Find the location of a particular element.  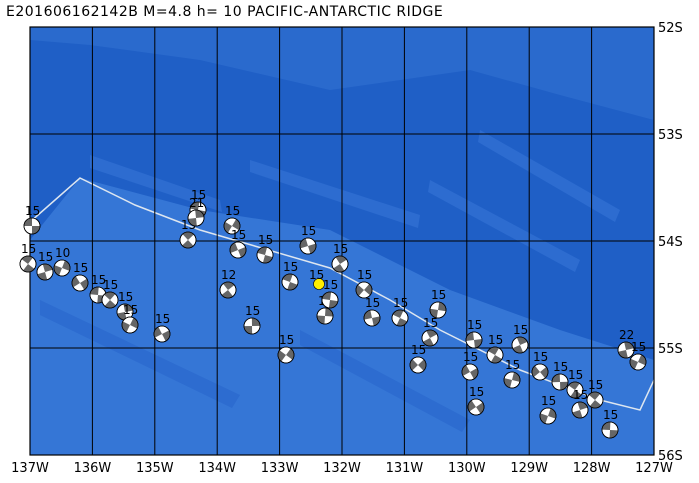

lon-label: 132W is located at coordinates (342, 468).